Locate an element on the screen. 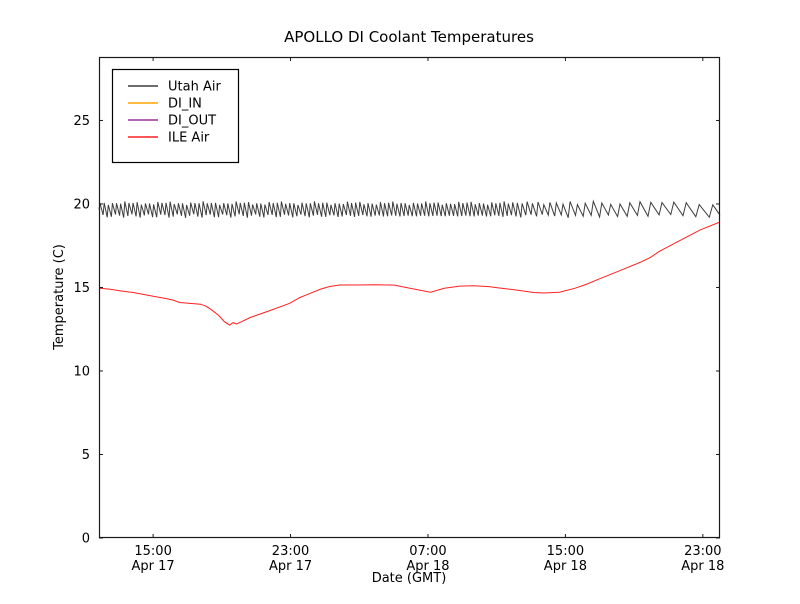 The width and height of the screenshot is (800, 604). legend-label-di-out: DI_OUT is located at coordinates (192, 121).